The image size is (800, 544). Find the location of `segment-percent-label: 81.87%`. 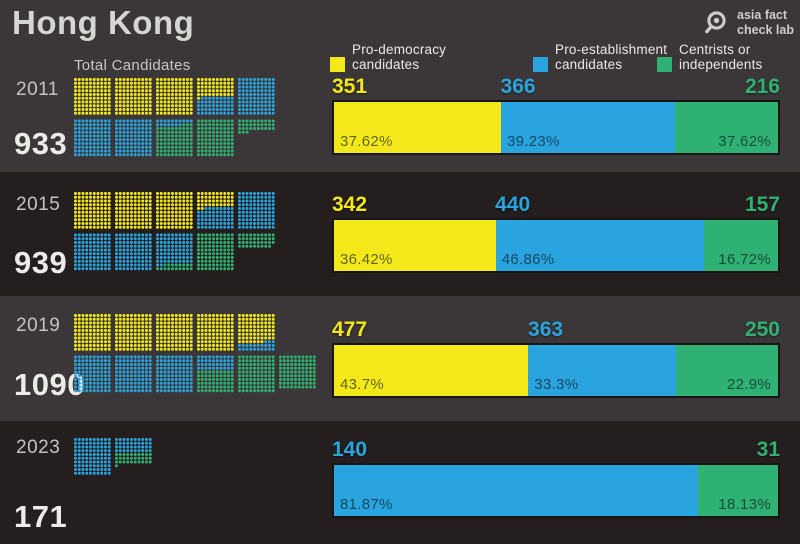

segment-percent-label: 81.87% is located at coordinates (366, 504).